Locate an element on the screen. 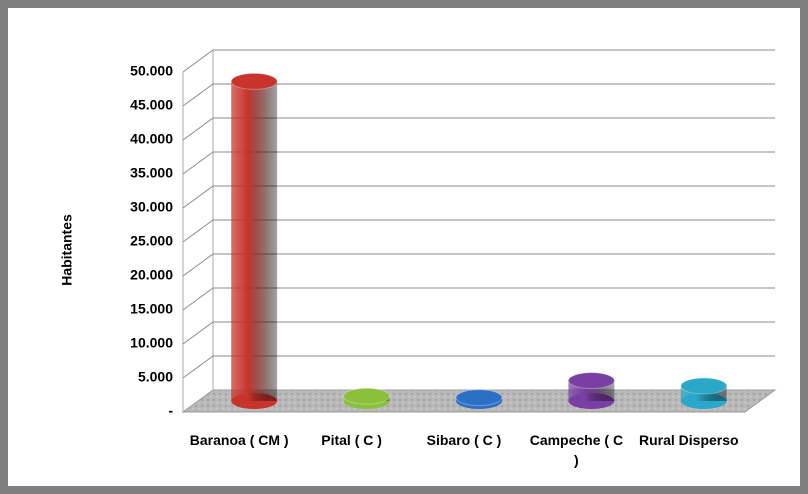 The height and width of the screenshot is (494, 808). y-tick-label: 5.000 is located at coordinates (155, 377).